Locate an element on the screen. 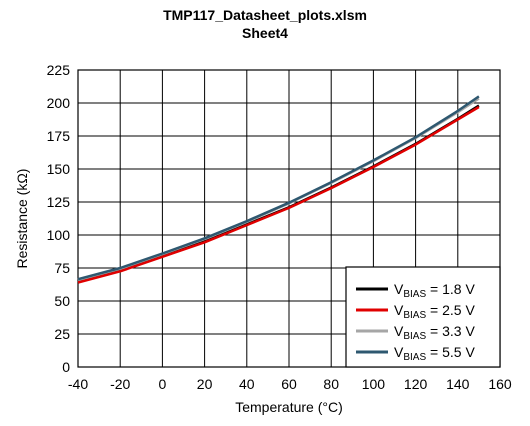 The image size is (530, 426). y-tick-label: 125 is located at coordinates (59, 202).